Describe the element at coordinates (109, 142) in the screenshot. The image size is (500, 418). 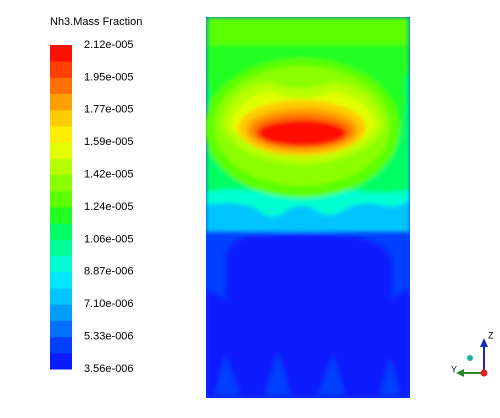
I see `colorbar-label: 1.59e-005` at that location.